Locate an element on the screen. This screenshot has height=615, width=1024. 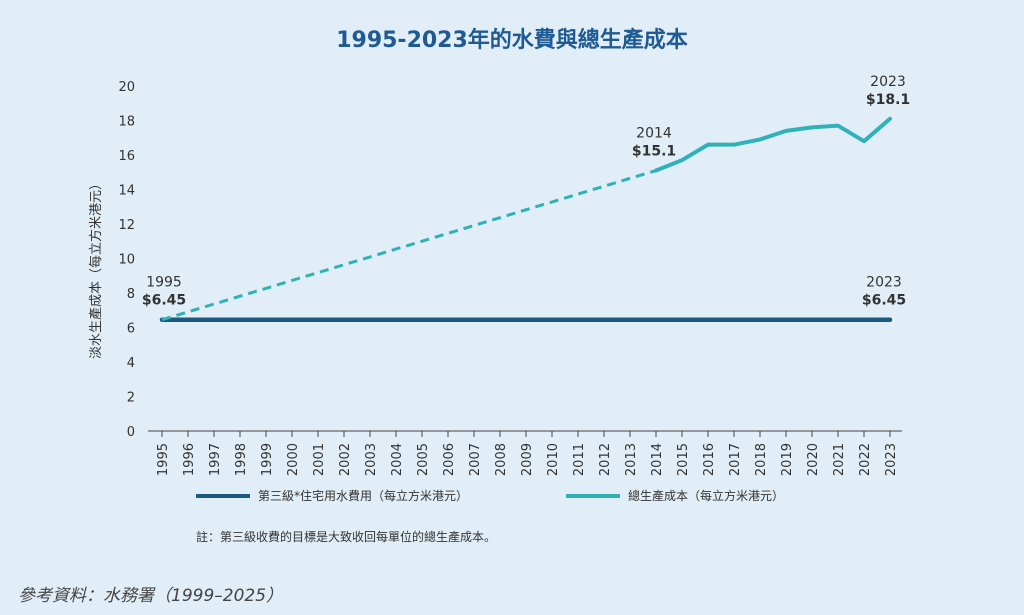
source-citation: 參考資料：水務署（1999–2025） is located at coordinates (150, 596).